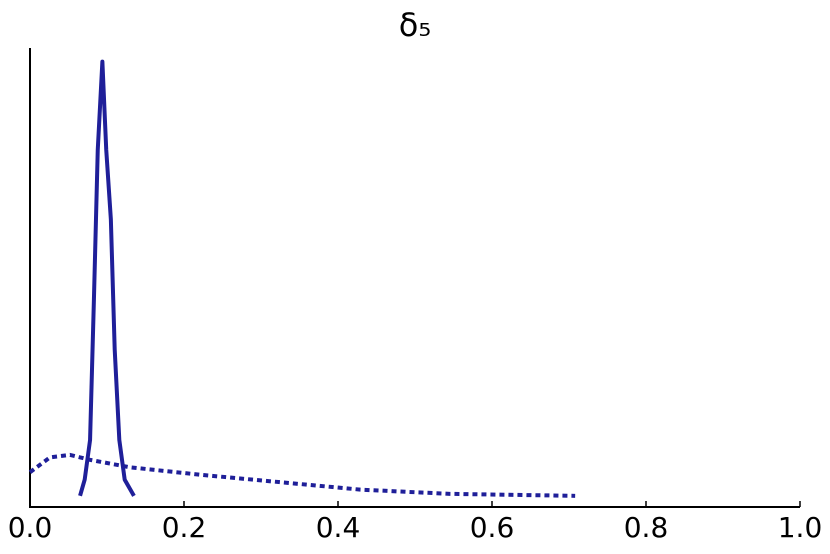  Describe the element at coordinates (800, 527) in the screenshot. I see `x-tick-label: 1.0` at that location.